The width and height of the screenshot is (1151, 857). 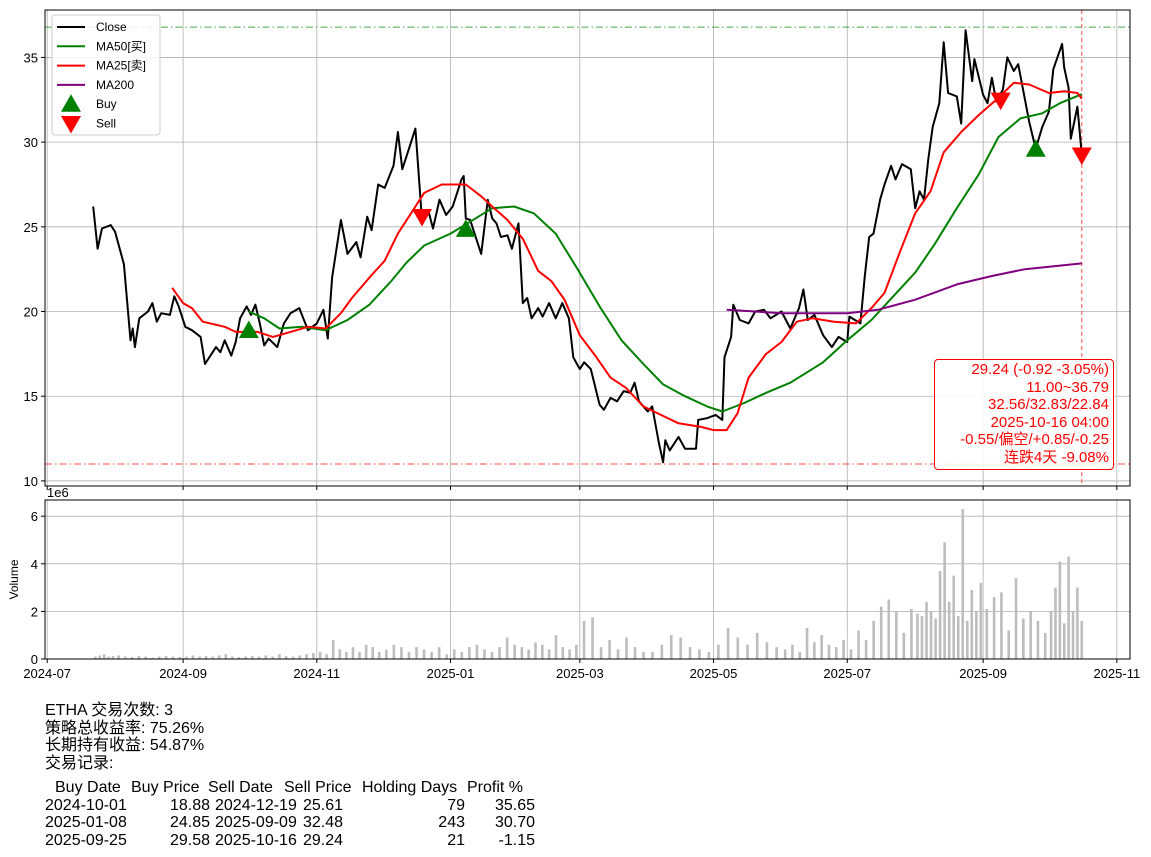 I want to click on cell-buy-price: 18.88, so click(x=189, y=805).